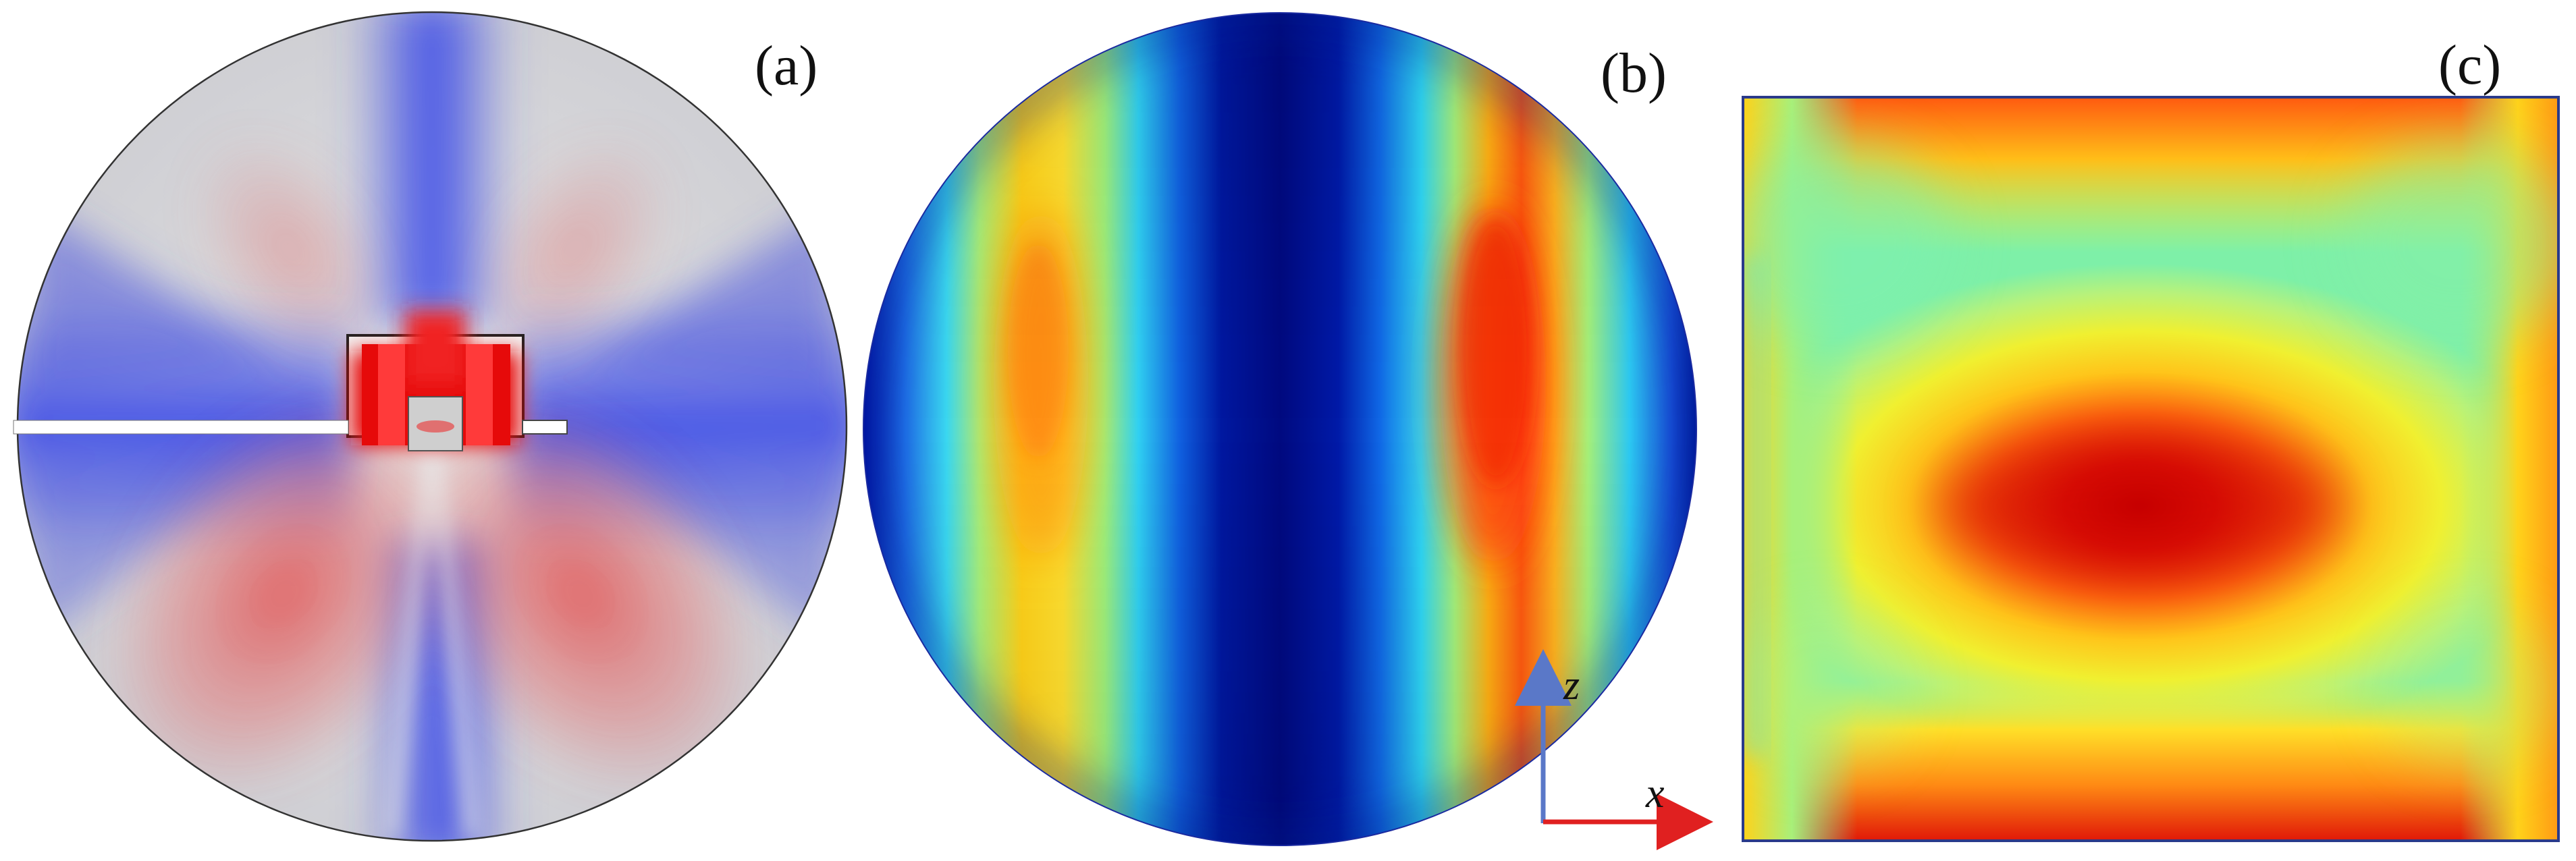  What do you see at coordinates (786, 65) in the screenshot?
I see `panel-a-label: (a)` at bounding box center [786, 65].